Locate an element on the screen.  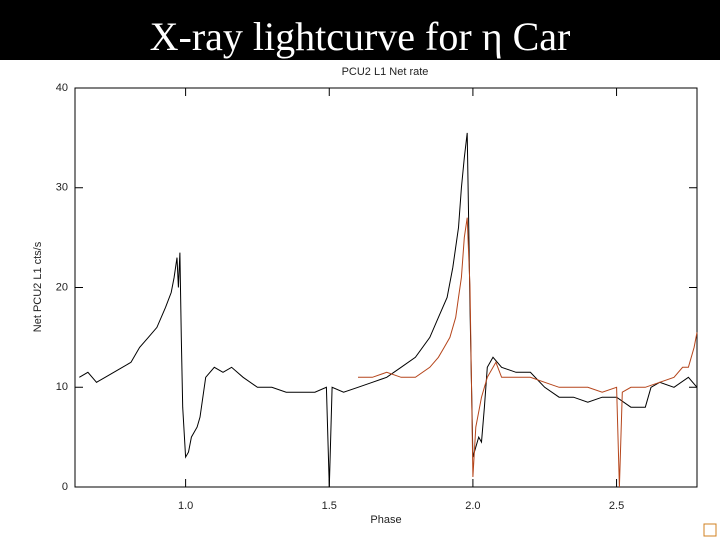
y-tick-label: 20 is located at coordinates (62, 287).